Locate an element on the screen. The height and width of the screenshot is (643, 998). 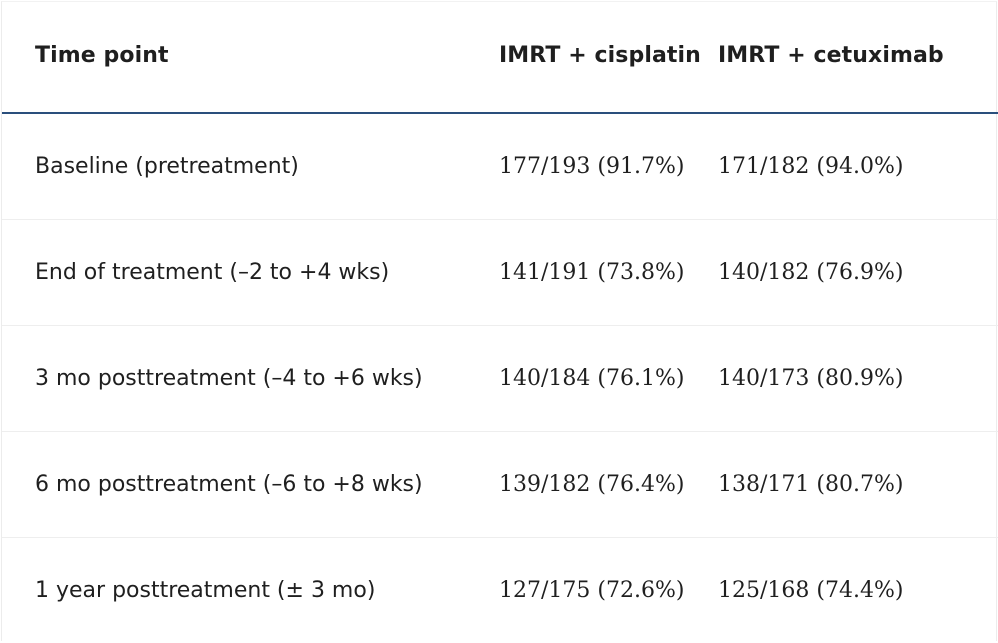
cell-cetuximab: 140/173 (80.9%) is located at coordinates (858, 379).